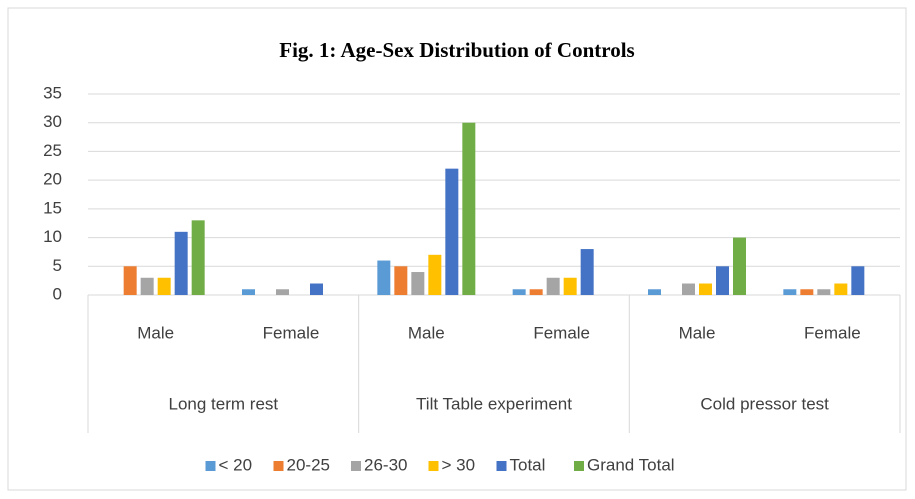  What do you see at coordinates (528, 464) in the screenshot?
I see `legend-label: Total` at bounding box center [528, 464].